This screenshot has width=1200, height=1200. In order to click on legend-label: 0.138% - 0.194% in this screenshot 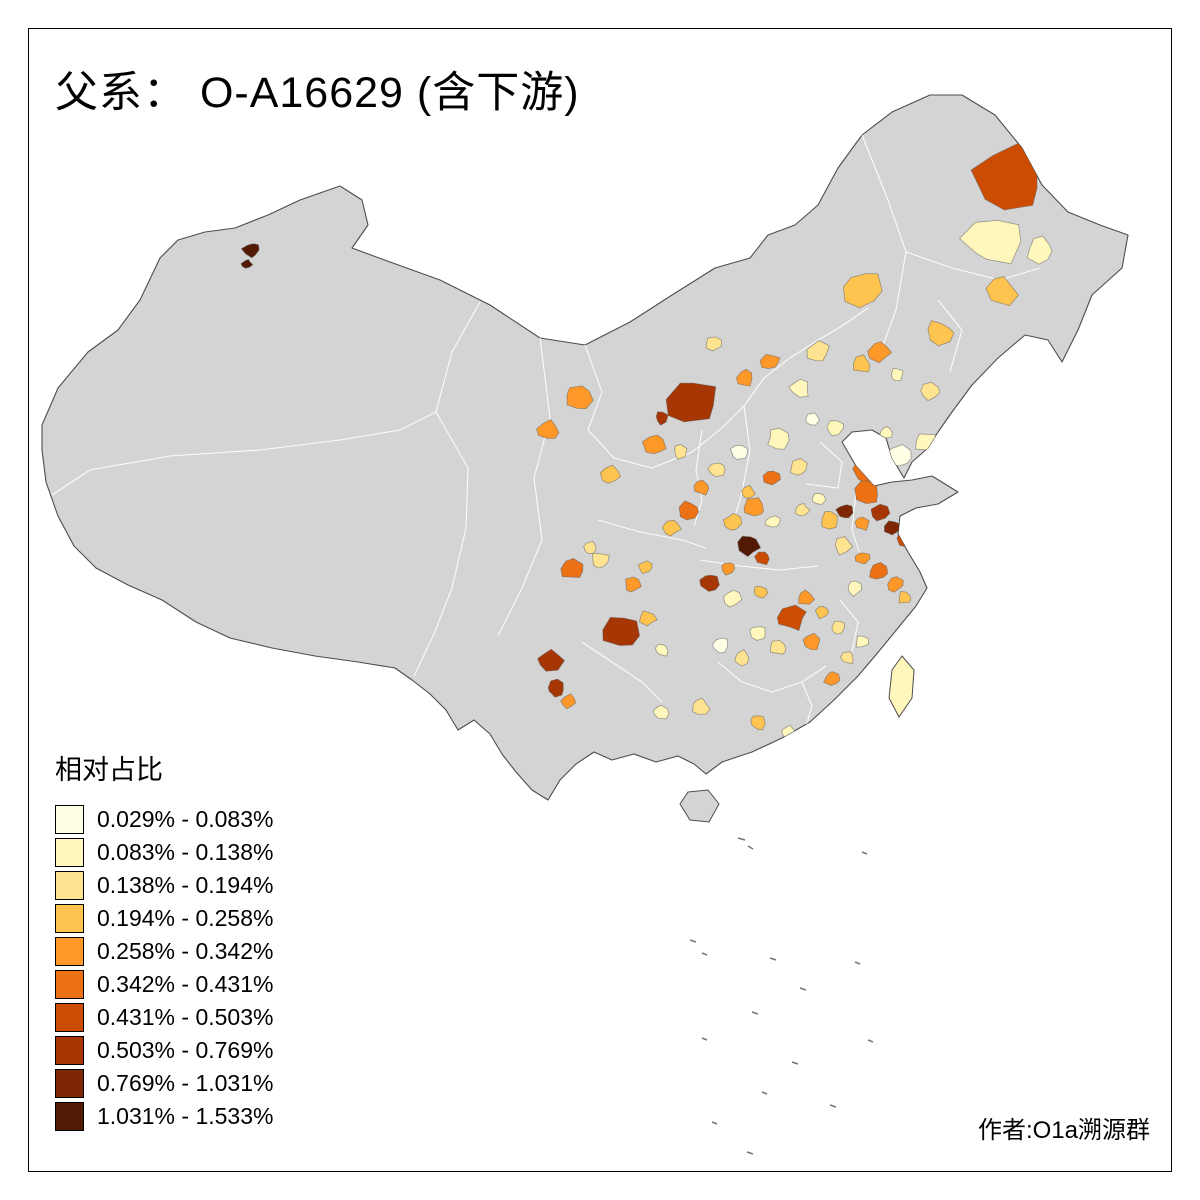, I will do `click(185, 885)`.